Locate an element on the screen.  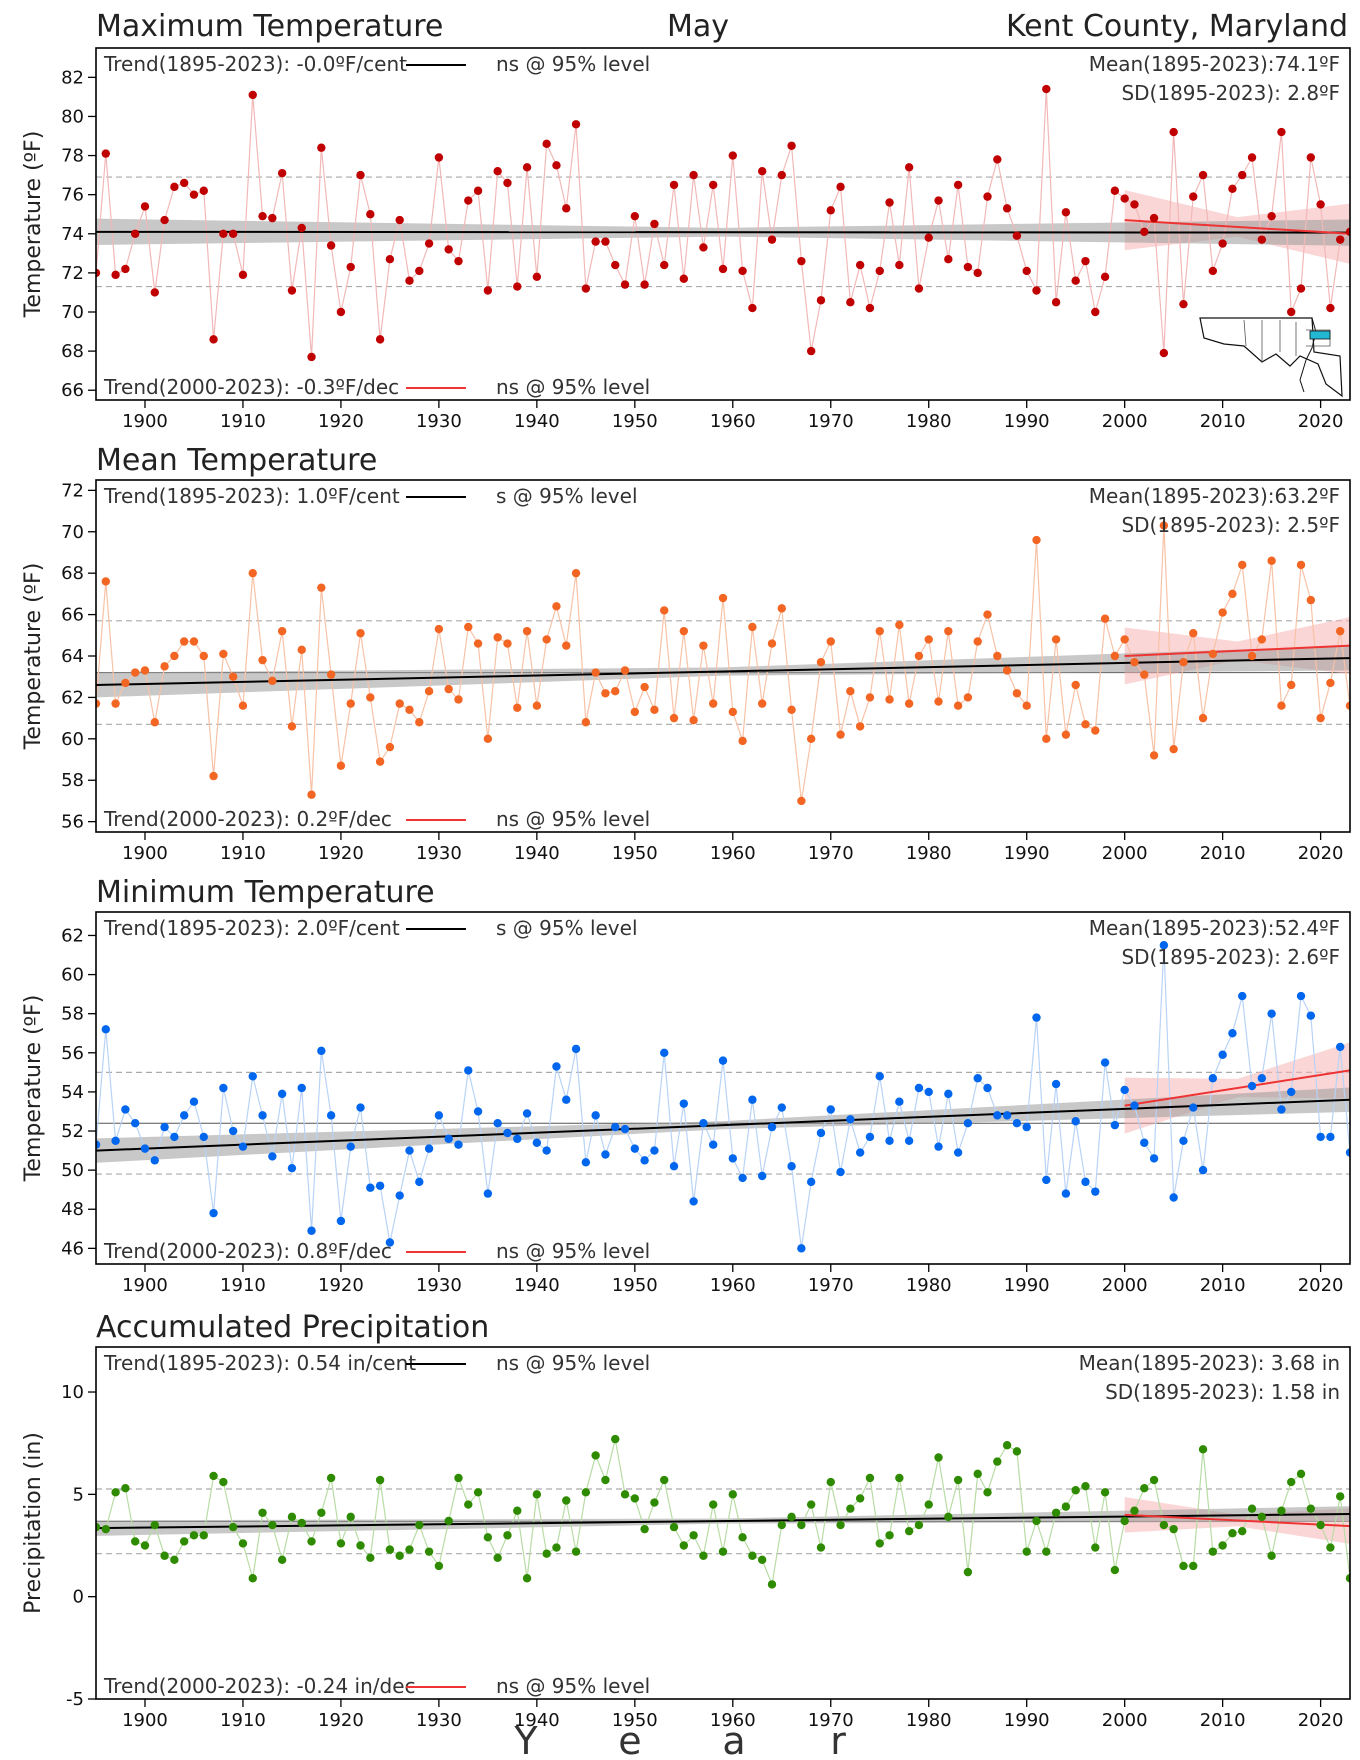
y-tick-label: 46 is located at coordinates (72, 1248).